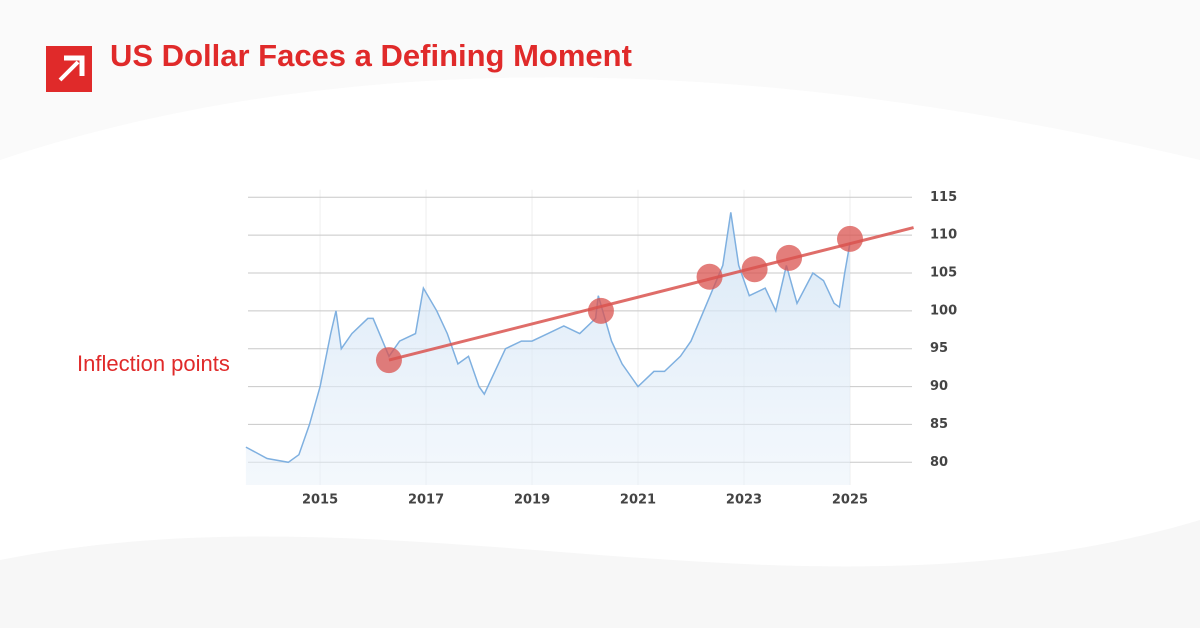 Image resolution: width=1200 pixels, height=633 pixels. What do you see at coordinates (850, 500) in the screenshot?
I see `x-tick-label: 2025` at bounding box center [850, 500].